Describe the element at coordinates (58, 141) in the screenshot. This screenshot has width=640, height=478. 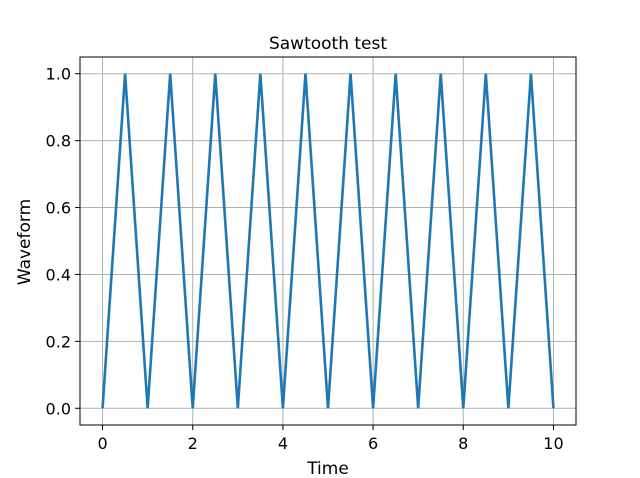
I see `y-tick-label: 0.8` at that location.